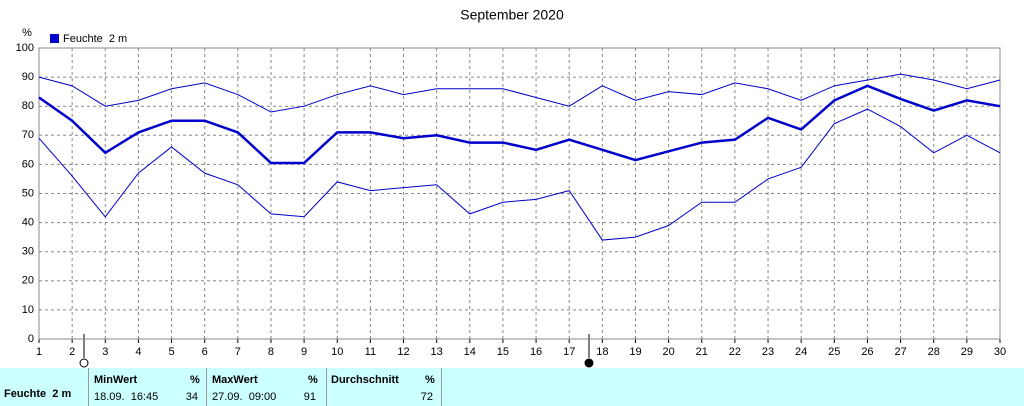 This screenshot has height=406, width=1024. What do you see at coordinates (238, 352) in the screenshot?
I see `x-tick-label: 7` at bounding box center [238, 352].